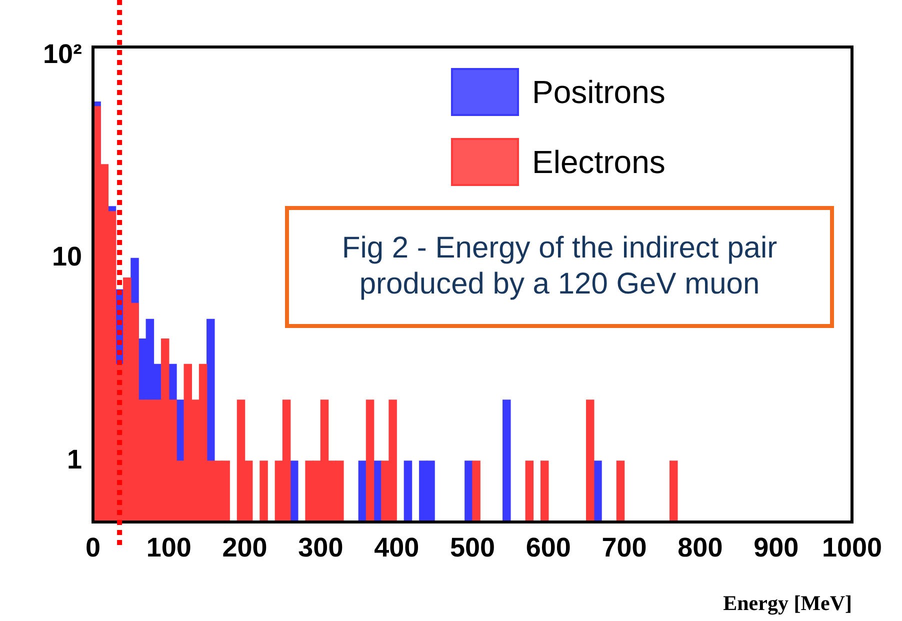 The width and height of the screenshot is (902, 621). Describe the element at coordinates (62, 53) in the screenshot. I see `y-tick-label: 10²` at that location.